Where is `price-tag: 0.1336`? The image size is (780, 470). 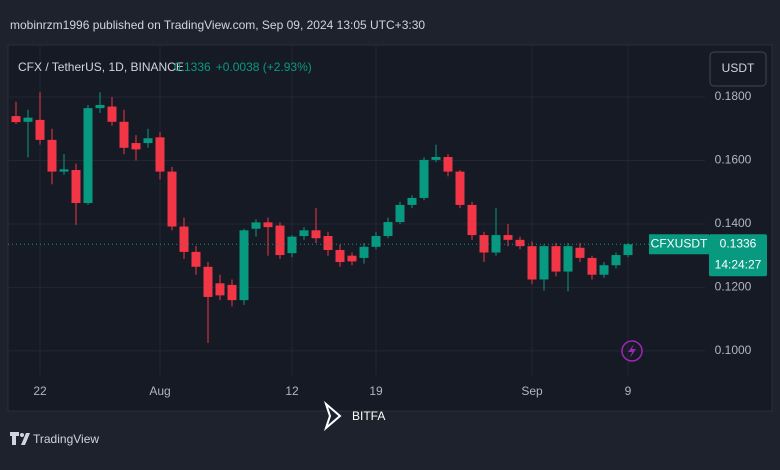 price-tag: 0.1336 is located at coordinates (738, 243).